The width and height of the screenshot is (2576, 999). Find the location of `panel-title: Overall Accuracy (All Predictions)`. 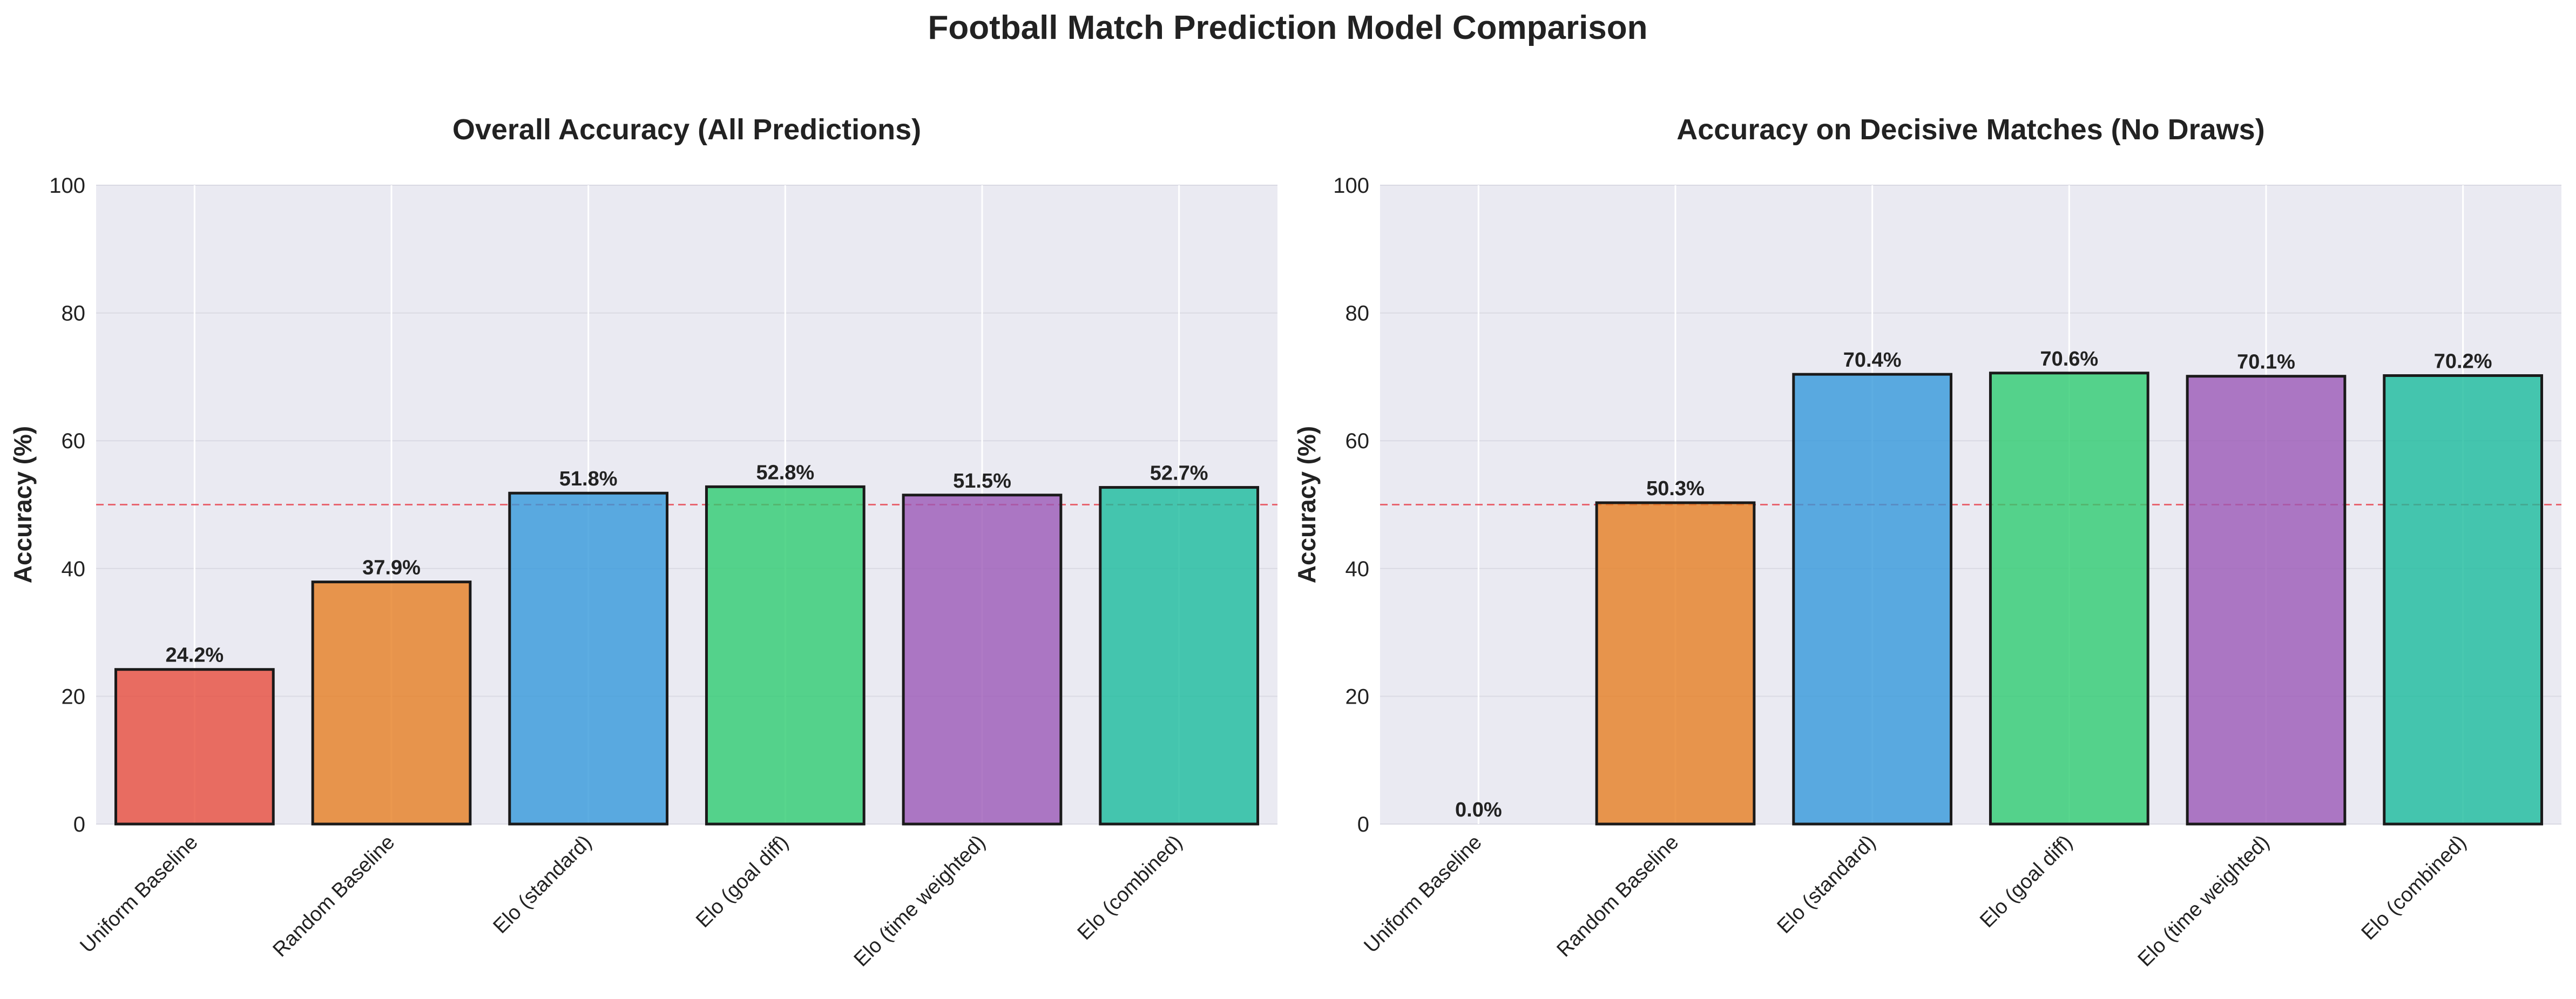

panel-title: Overall Accuracy (All Predictions) is located at coordinates (687, 129).